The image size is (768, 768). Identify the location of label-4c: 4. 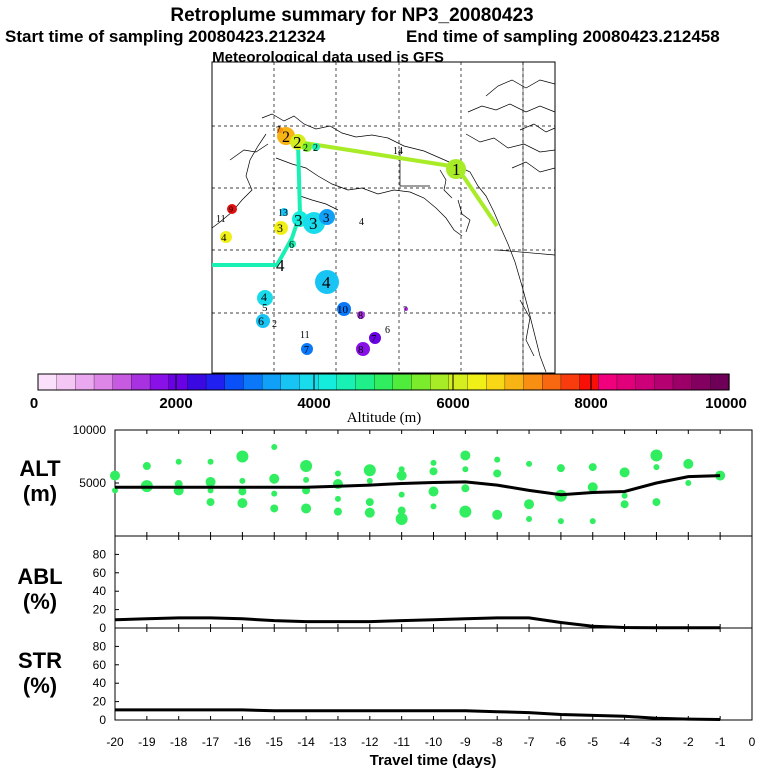
(326, 282).